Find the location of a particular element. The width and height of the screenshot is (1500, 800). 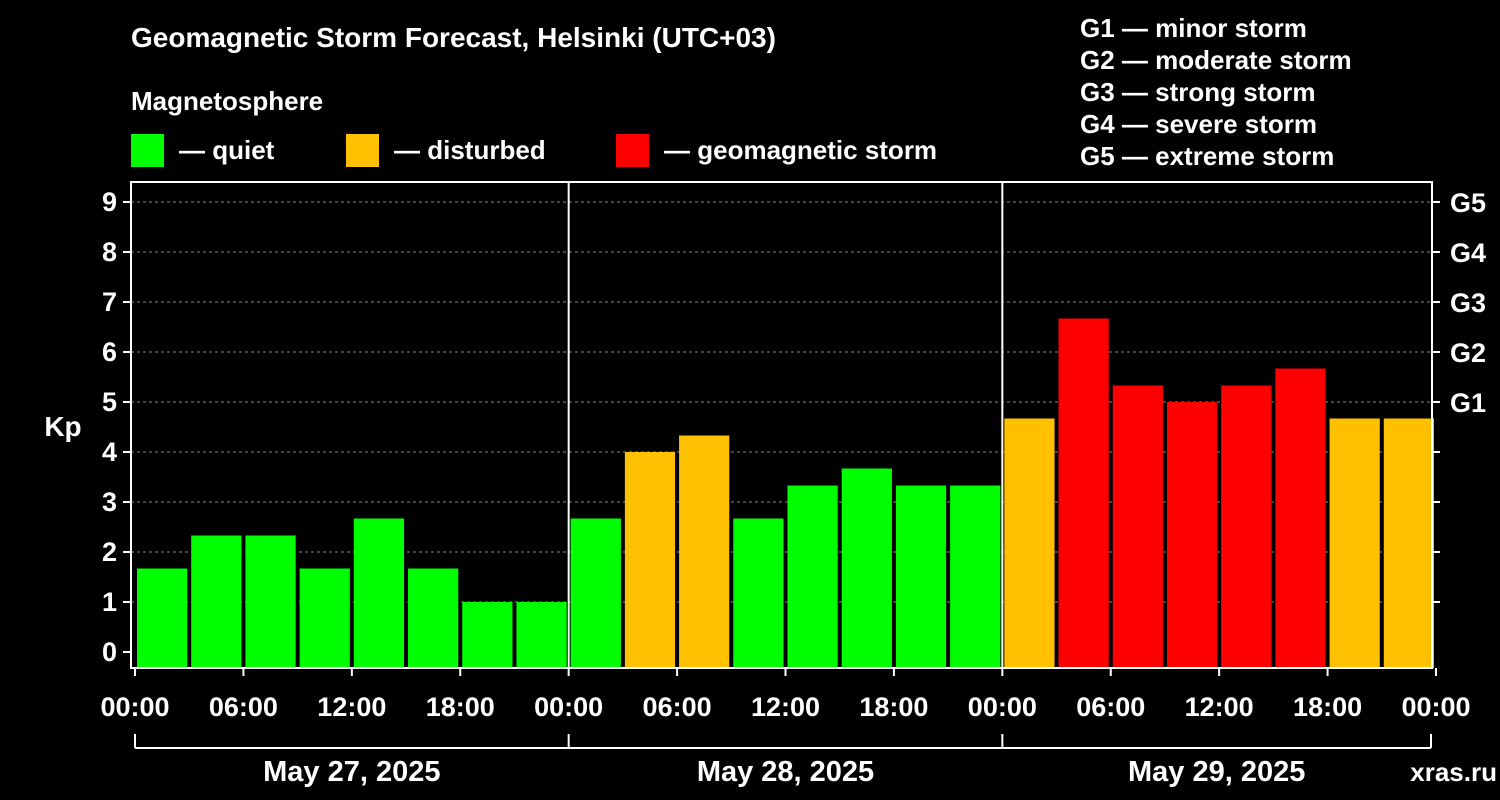

y-tick-label: 7 is located at coordinates (109, 302).